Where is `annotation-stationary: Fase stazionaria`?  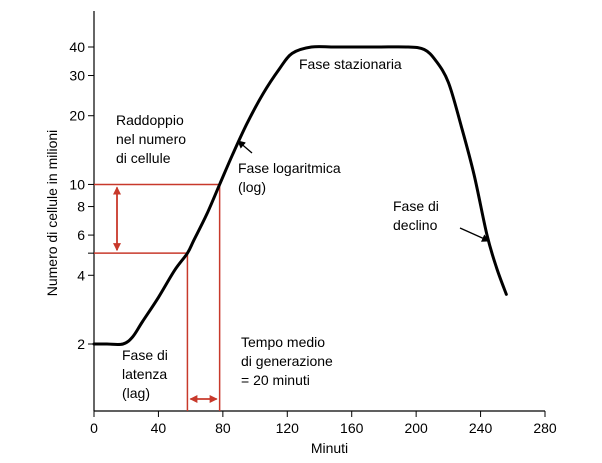
annotation-stationary: Fase stazionaria is located at coordinates (350, 64).